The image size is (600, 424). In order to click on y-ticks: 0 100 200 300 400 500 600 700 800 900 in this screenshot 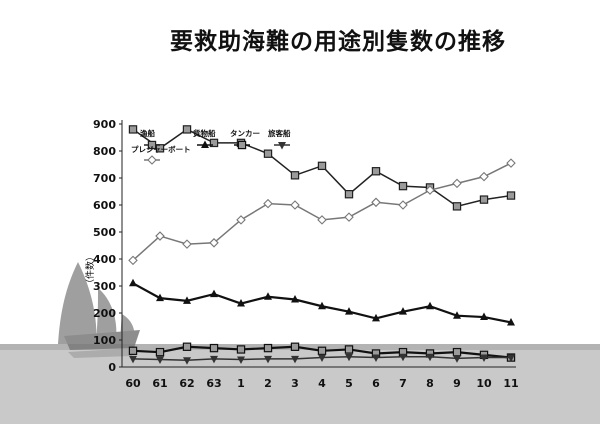, I will do `click(107, 246)`.